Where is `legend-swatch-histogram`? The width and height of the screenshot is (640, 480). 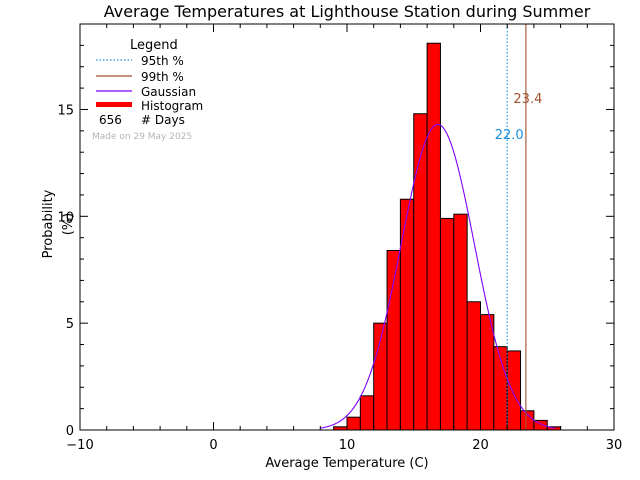 legend-swatch-histogram is located at coordinates (114, 104).